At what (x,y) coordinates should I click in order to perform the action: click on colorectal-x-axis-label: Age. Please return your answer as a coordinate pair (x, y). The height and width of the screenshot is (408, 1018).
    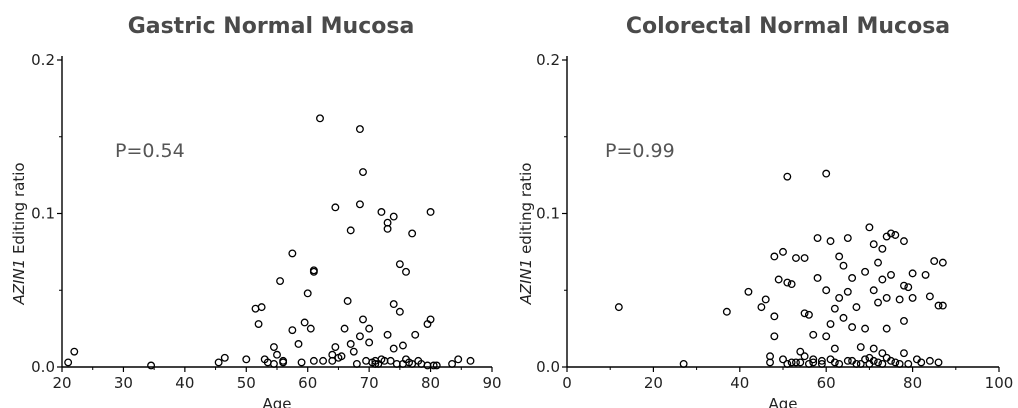
    Looking at the image, I should click on (782, 401).